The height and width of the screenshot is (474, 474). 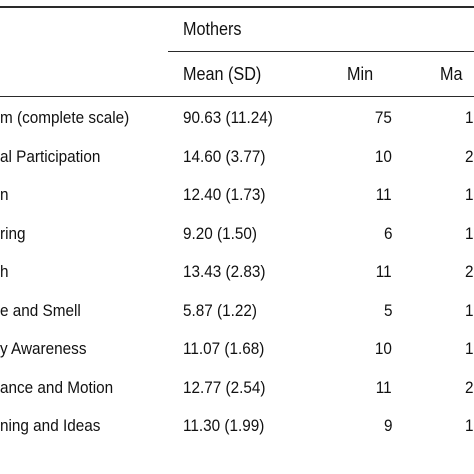 What do you see at coordinates (224, 271) in the screenshot?
I see `cell-mean-sd: 13.43 (2.83)` at bounding box center [224, 271].